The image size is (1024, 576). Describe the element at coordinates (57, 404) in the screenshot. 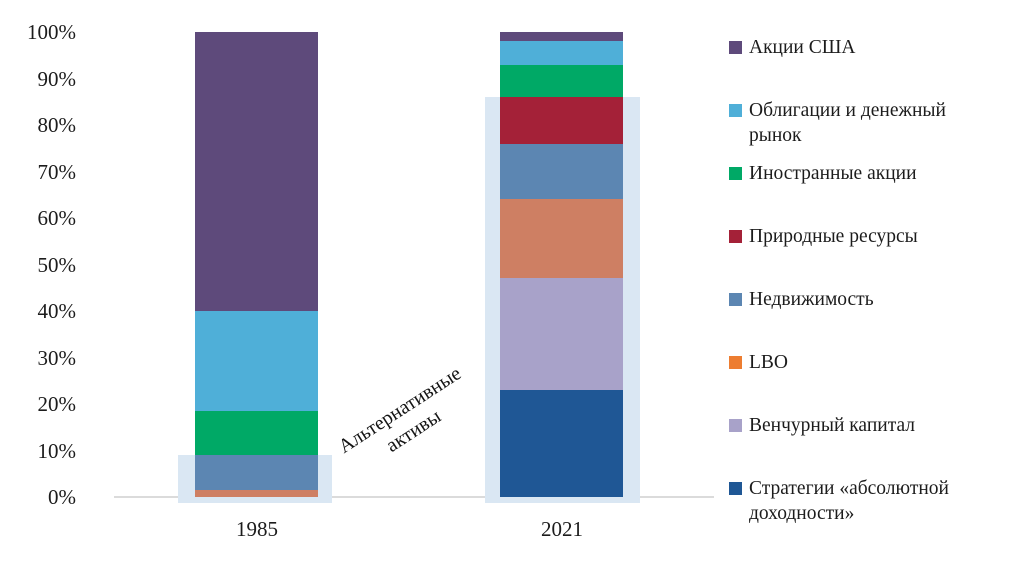

I see `y-tick-label: 20%` at that location.